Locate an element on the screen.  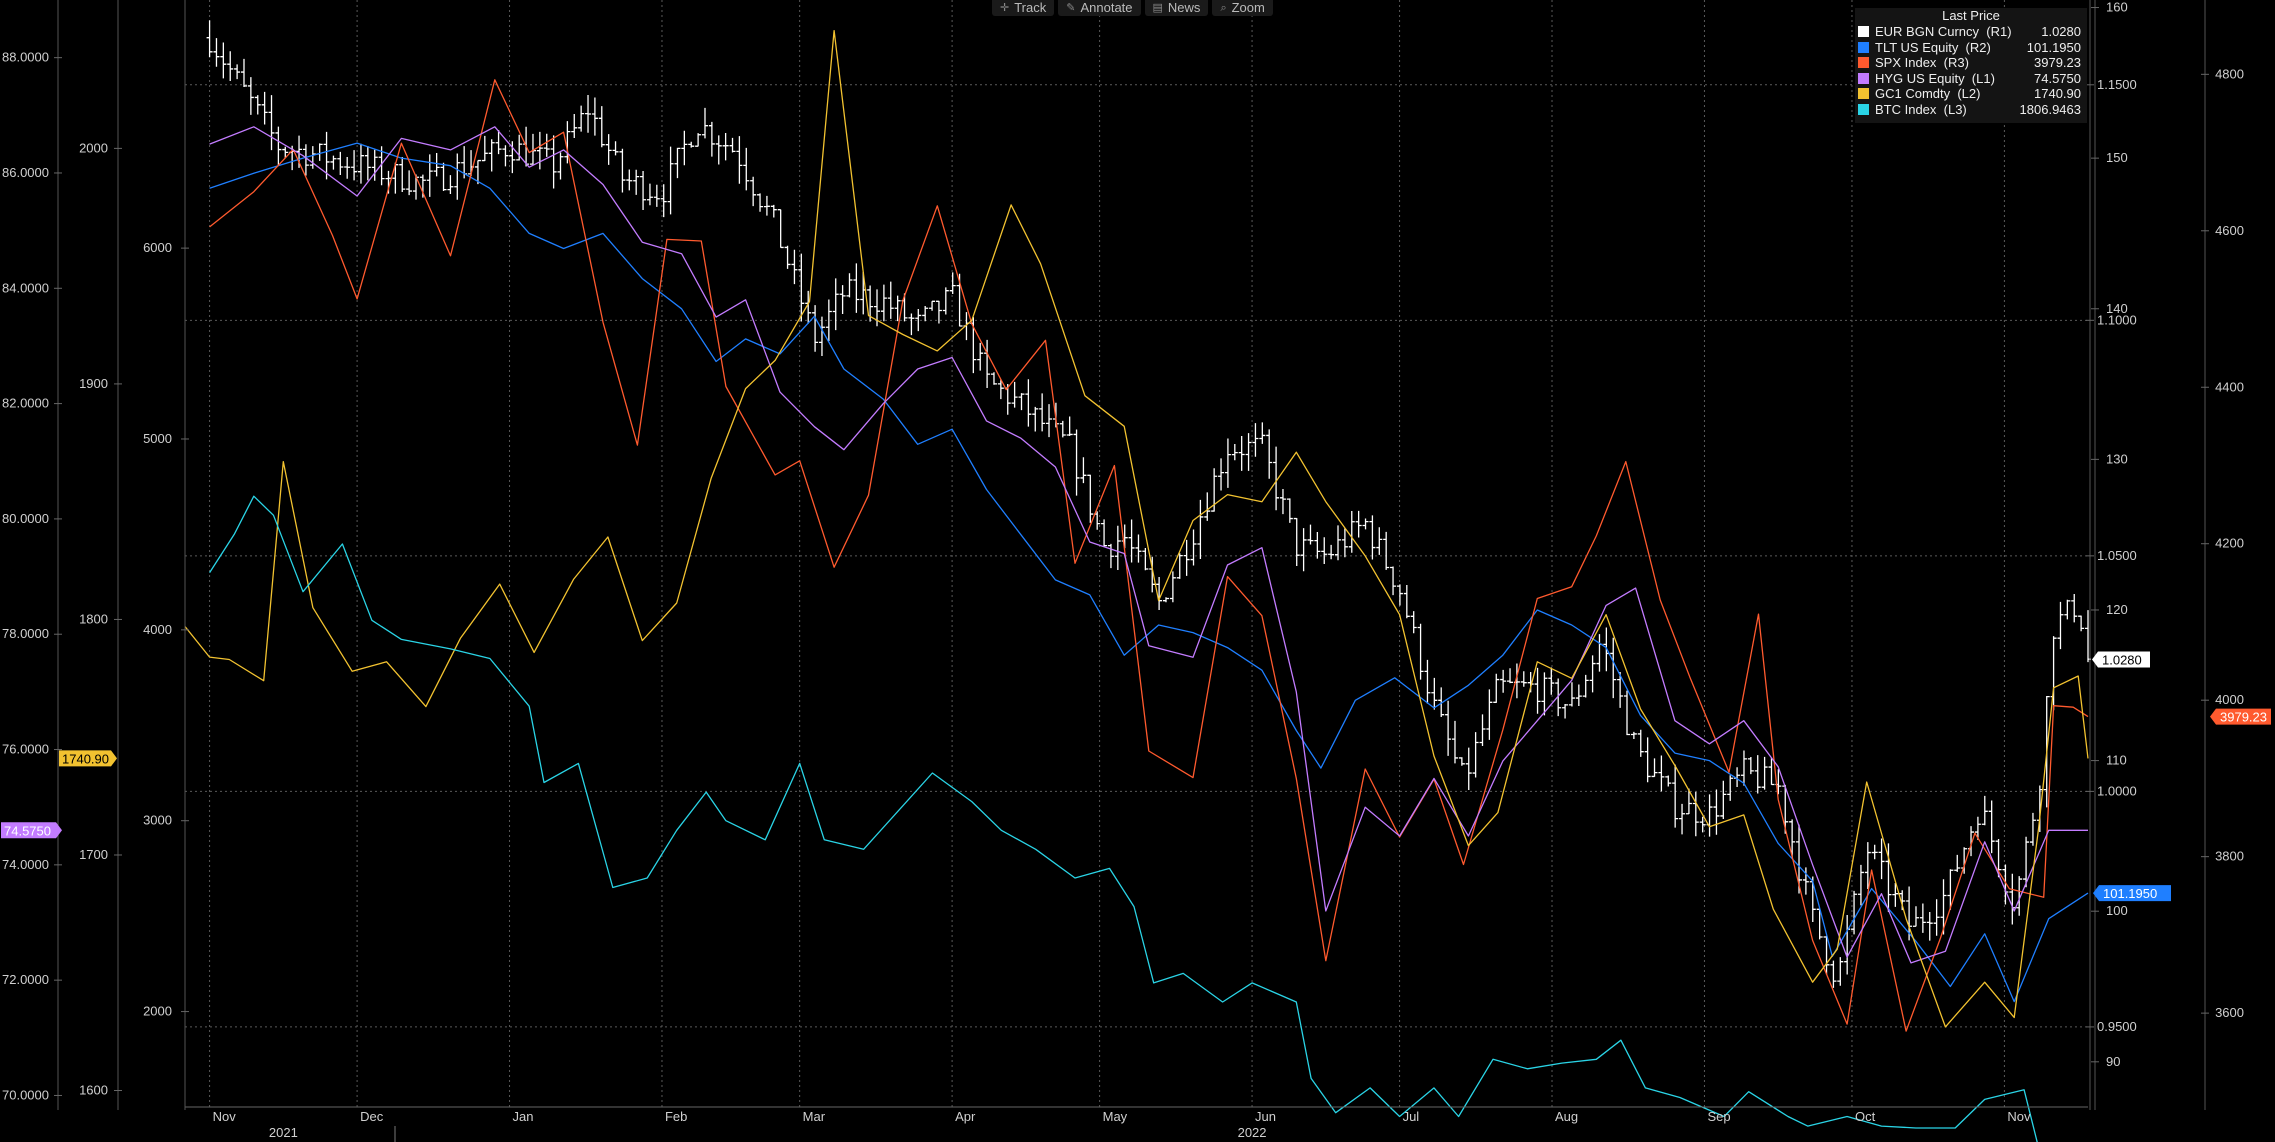
annotate-button: ✎ Annotate is located at coordinates (1099, 8).